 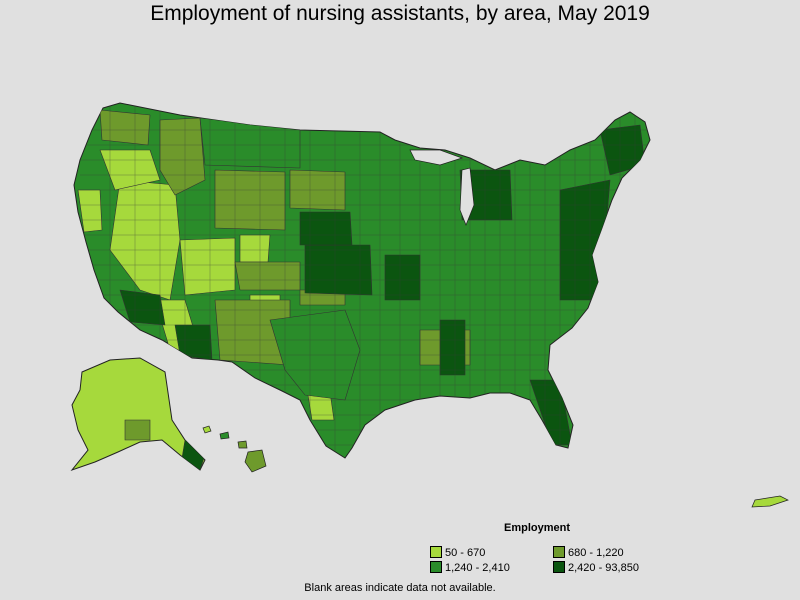 I want to click on alaska, so click(x=138, y=414).